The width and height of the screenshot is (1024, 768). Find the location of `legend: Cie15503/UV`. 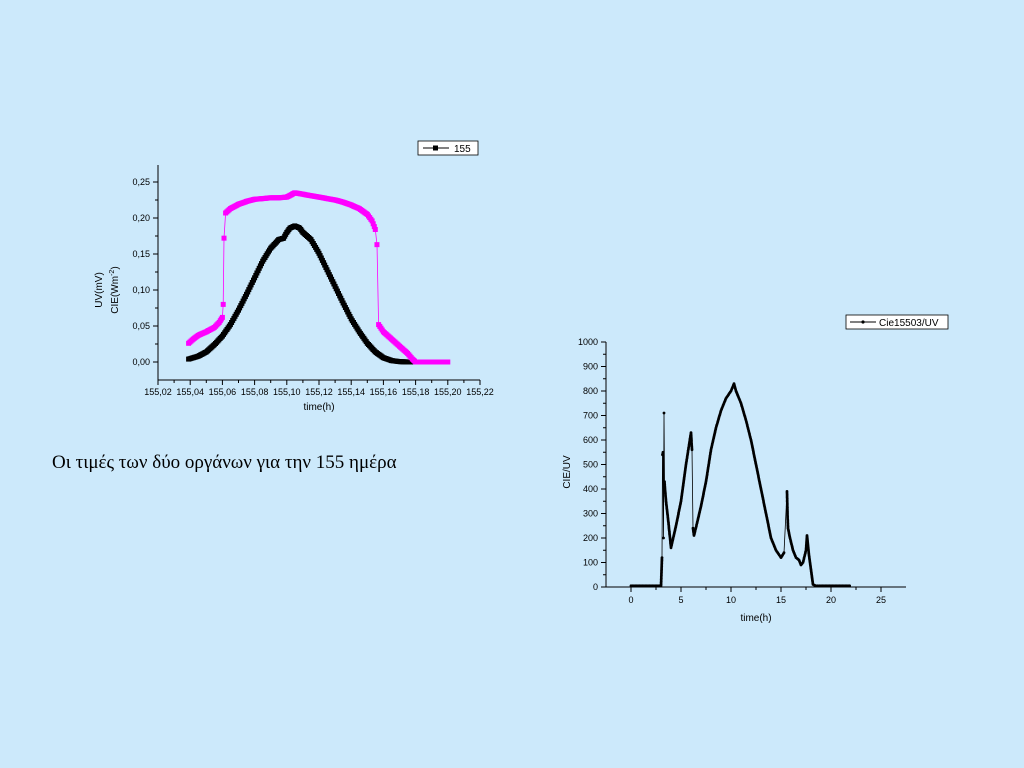

legend: Cie15503/UV is located at coordinates (897, 322).